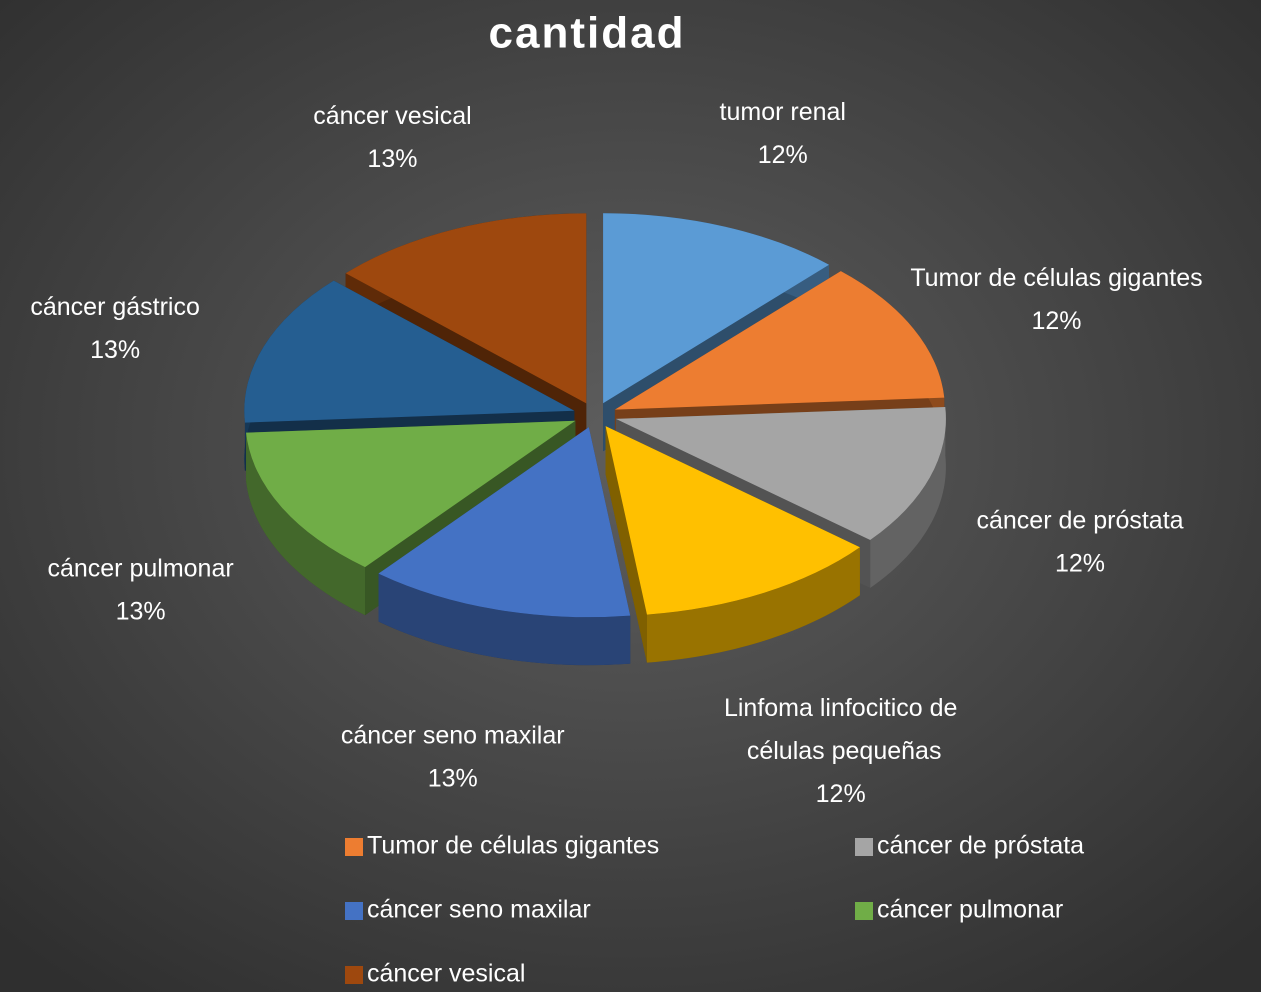 The image size is (1261, 992). I want to click on data-label-name: Linfoma linfocitico de células pequeñas, so click(840, 729).